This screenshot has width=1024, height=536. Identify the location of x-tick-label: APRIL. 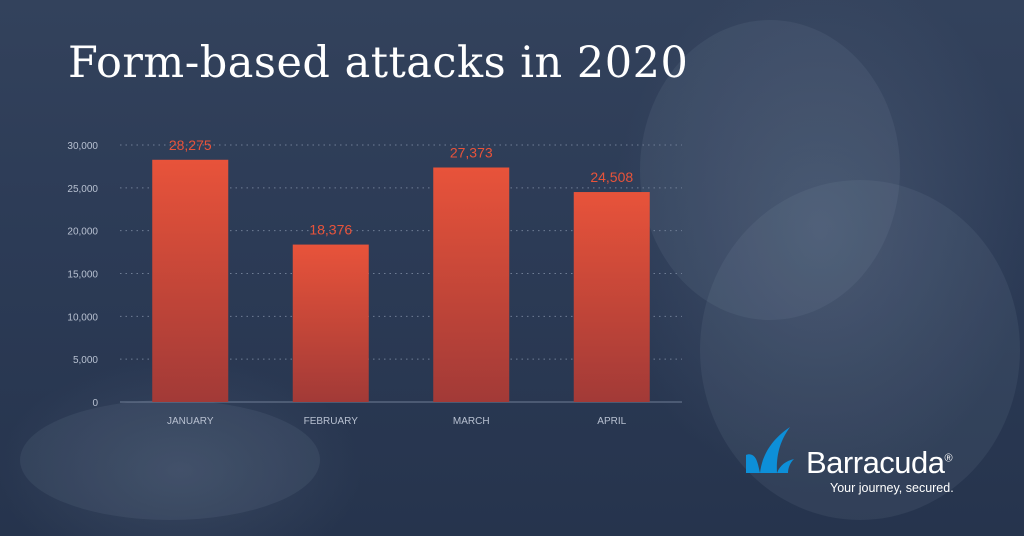
(611, 421).